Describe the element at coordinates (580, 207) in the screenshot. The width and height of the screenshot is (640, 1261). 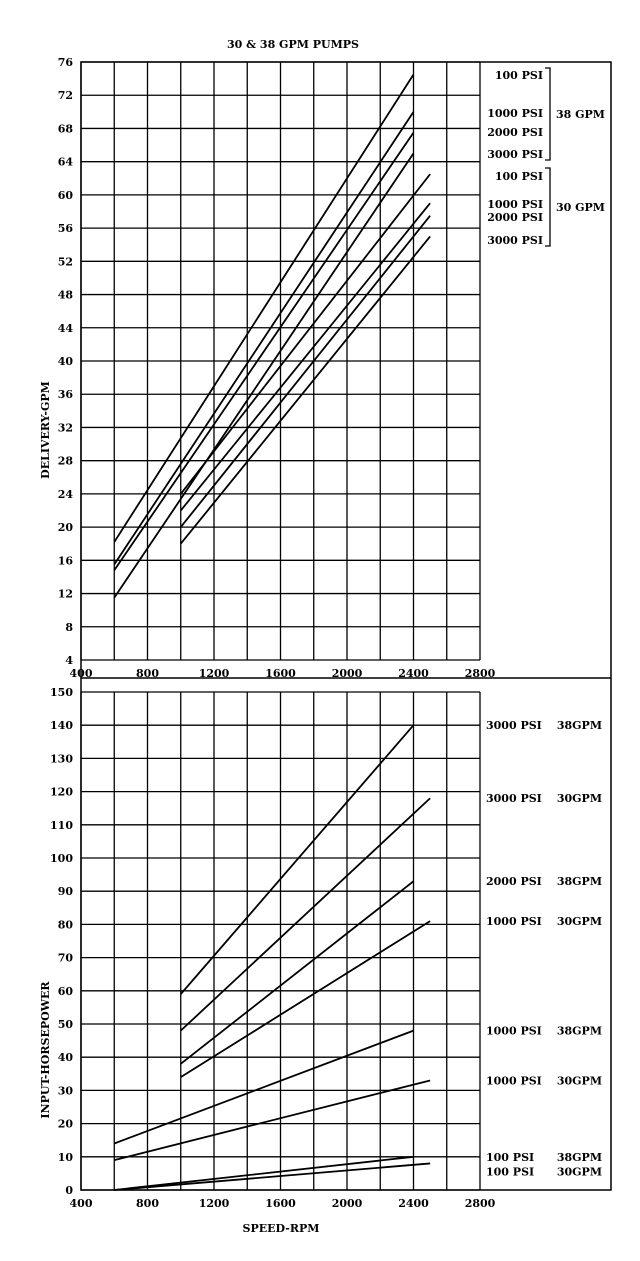
I see `legend-group-label: 30 GPM` at that location.